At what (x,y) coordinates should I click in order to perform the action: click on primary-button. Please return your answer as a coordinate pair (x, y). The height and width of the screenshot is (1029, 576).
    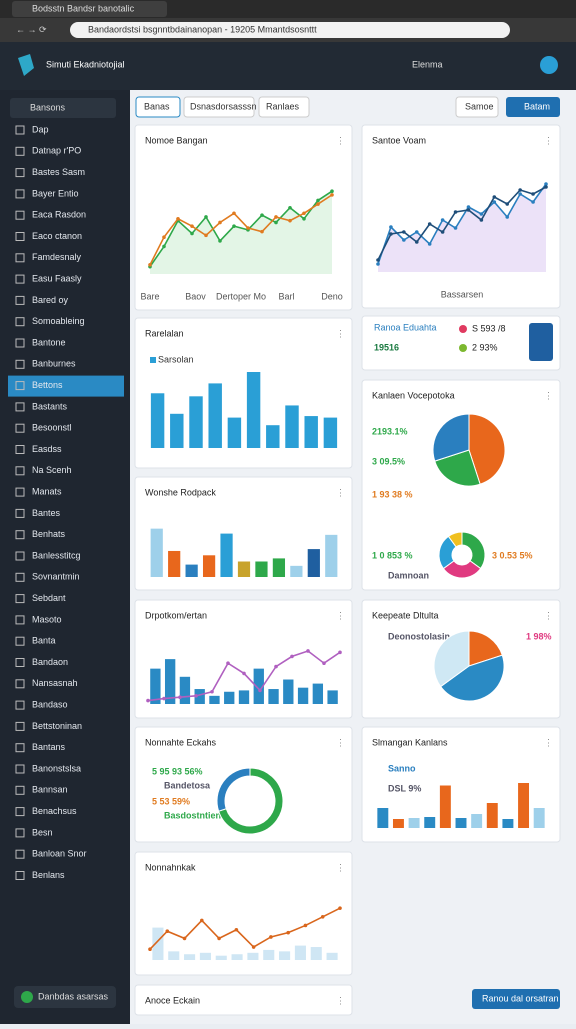
    Looking at the image, I should click on (533, 107).